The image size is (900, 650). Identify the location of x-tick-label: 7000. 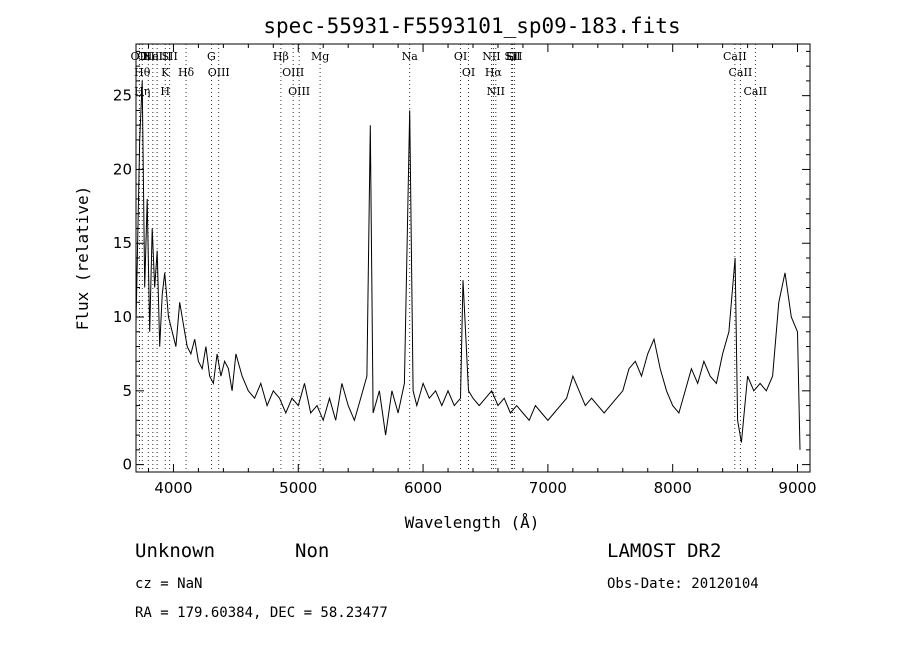
(548, 488).